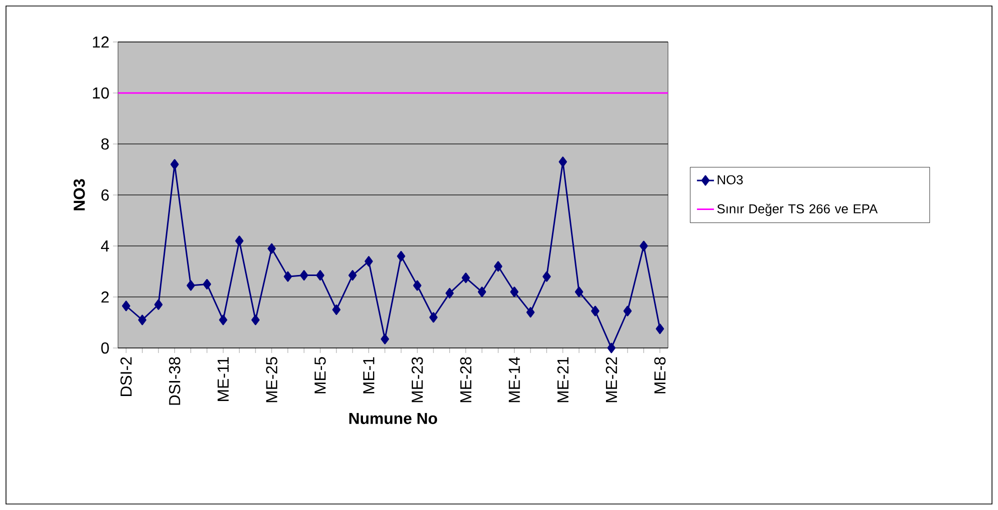  I want to click on y-tick-label: 2, so click(105, 297).